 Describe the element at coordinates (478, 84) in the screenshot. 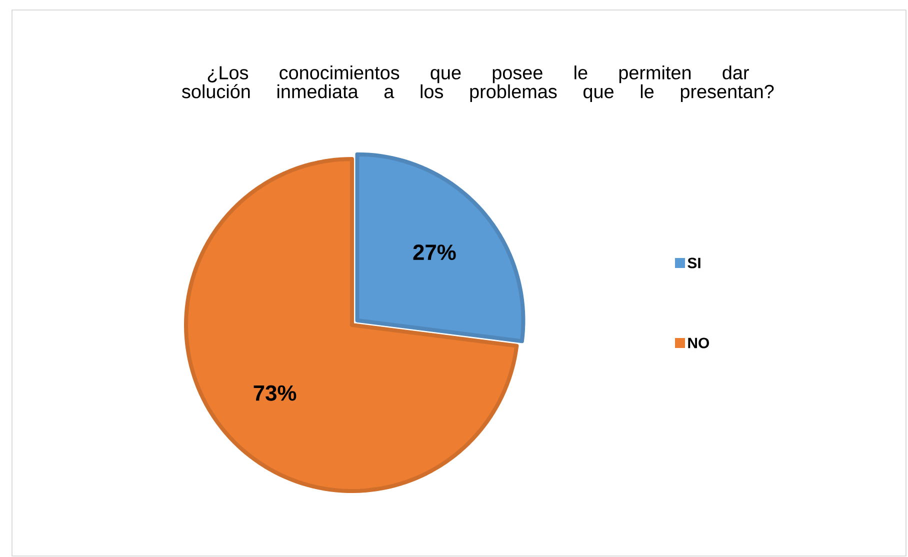

I see `chart-title: ¿Los conocimientos que posee le permiten dar solución inmediata a los problemas que le presentan?` at that location.